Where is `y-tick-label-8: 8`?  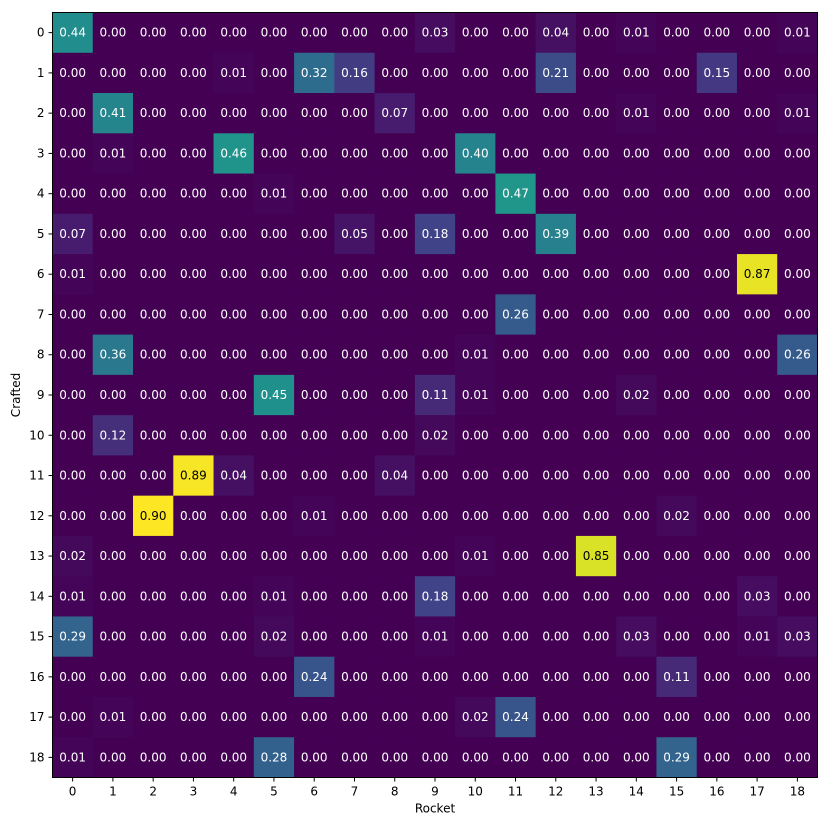 y-tick-label-8: 8 is located at coordinates (41, 355).